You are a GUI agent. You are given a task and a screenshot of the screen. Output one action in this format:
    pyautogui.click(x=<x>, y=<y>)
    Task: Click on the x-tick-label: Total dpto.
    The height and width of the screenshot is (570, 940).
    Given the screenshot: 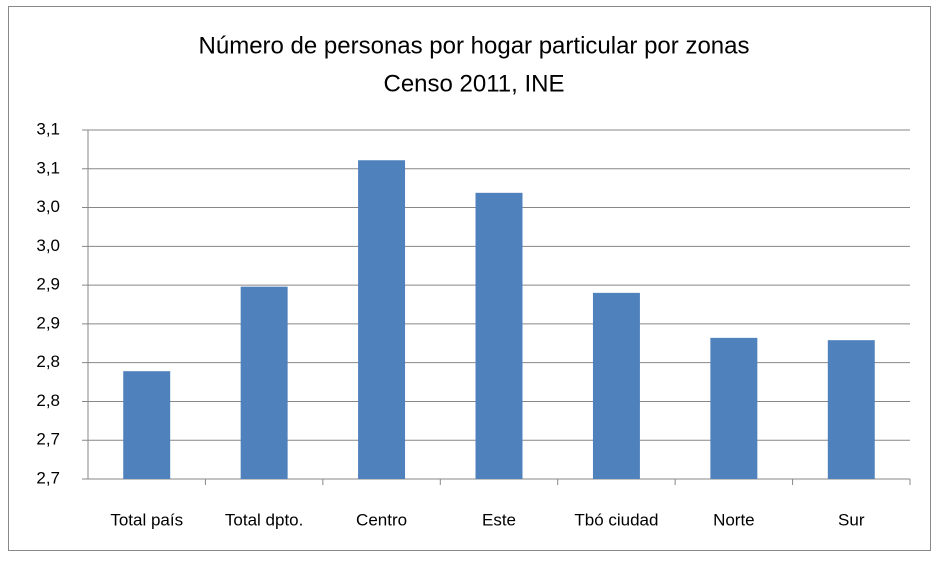 What is the action you would take?
    pyautogui.click(x=264, y=519)
    